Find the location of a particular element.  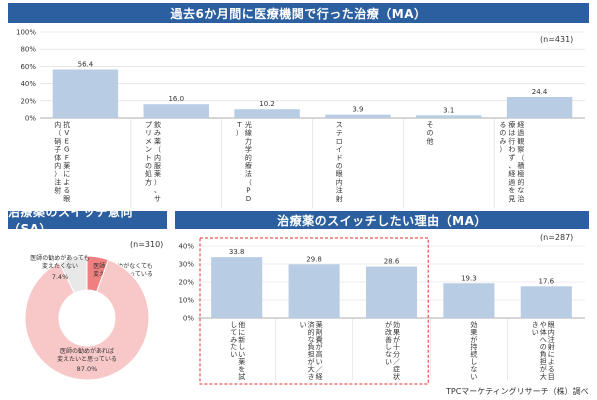

donut-slice-value: 87.0% is located at coordinates (87, 369).